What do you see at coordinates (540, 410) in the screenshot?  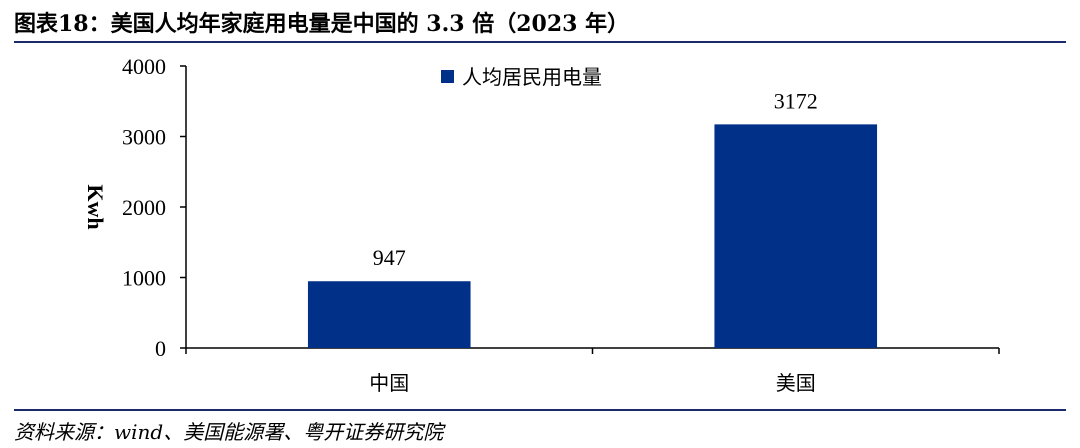 I see `source-divider` at bounding box center [540, 410].